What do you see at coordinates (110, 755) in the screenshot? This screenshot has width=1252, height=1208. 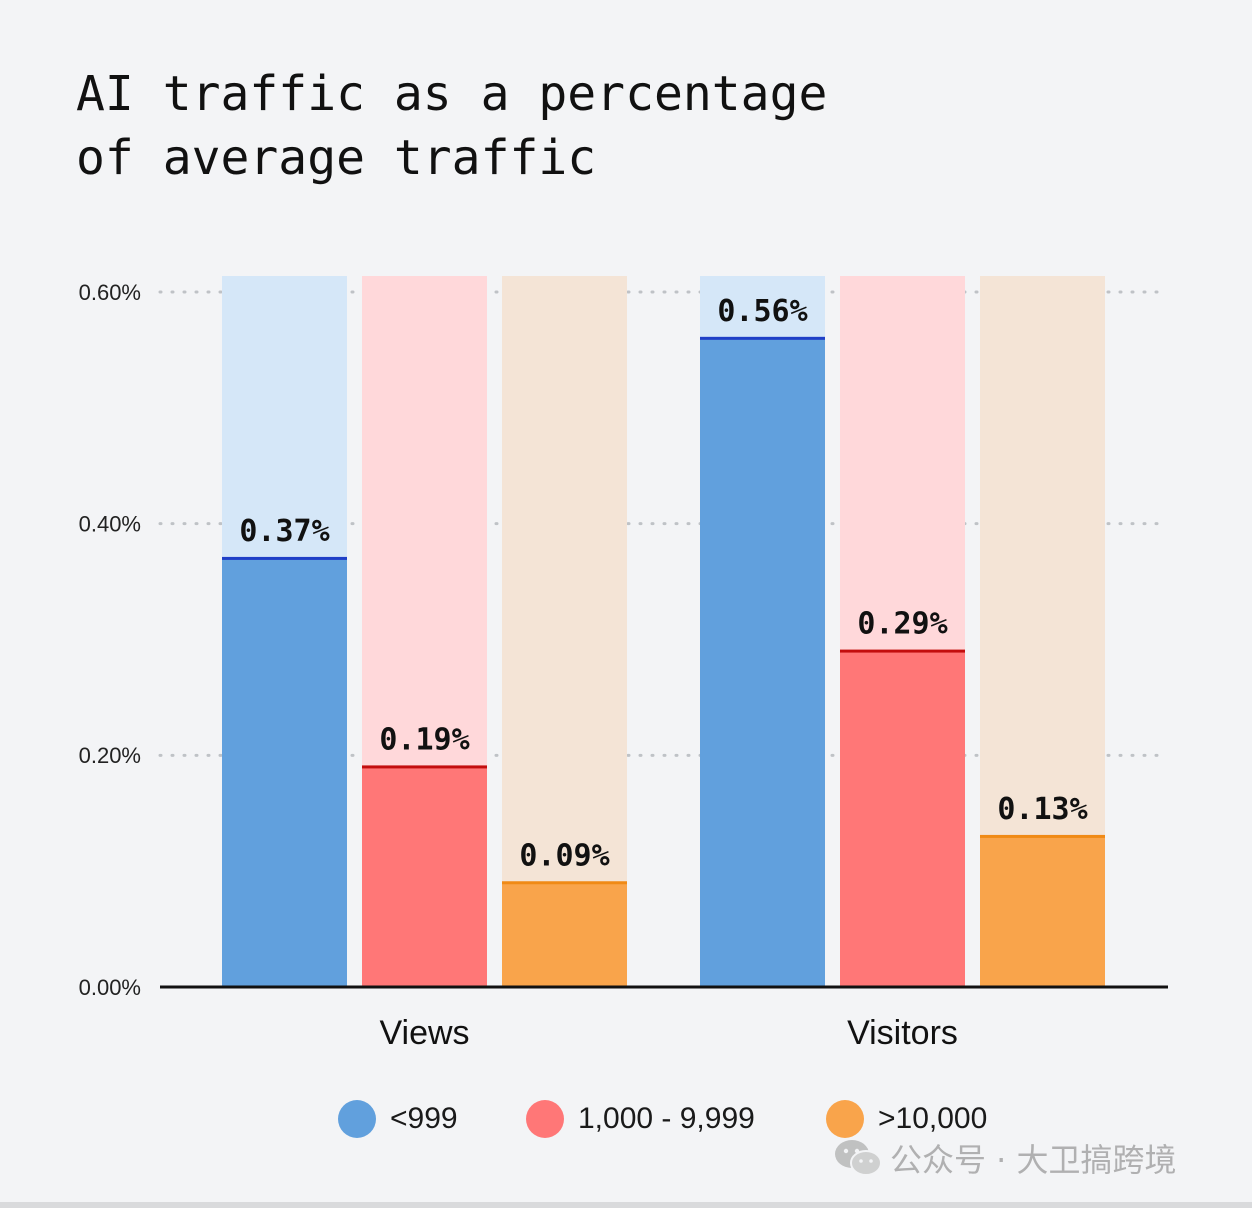 I see `y-tick-label: 0.20%` at bounding box center [110, 755].